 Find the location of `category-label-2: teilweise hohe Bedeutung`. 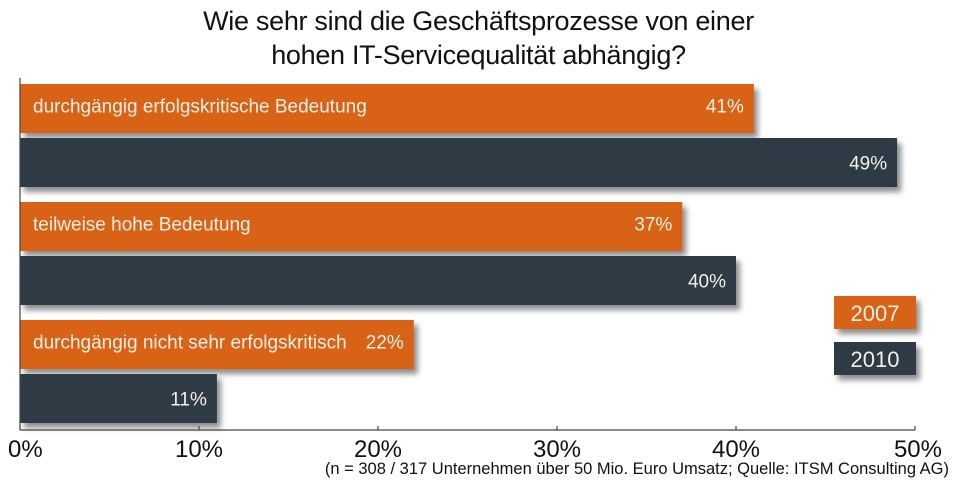

category-label-2: teilweise hohe Bedeutung is located at coordinates (142, 225).